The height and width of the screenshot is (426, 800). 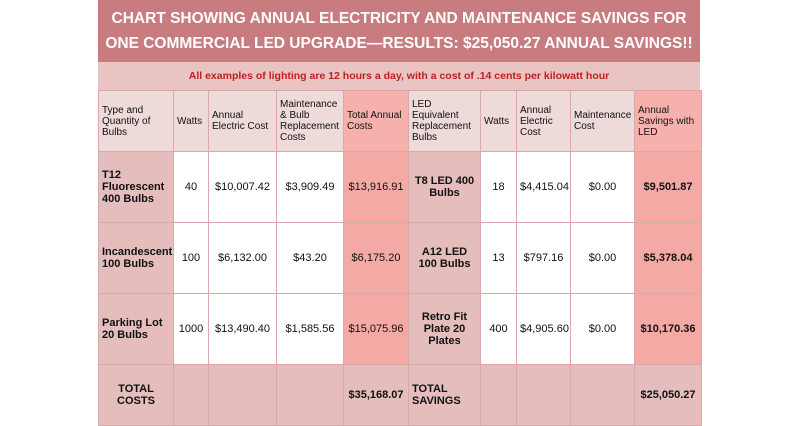 I want to click on header-savings: Annual Savings with LED, so click(x=668, y=121).